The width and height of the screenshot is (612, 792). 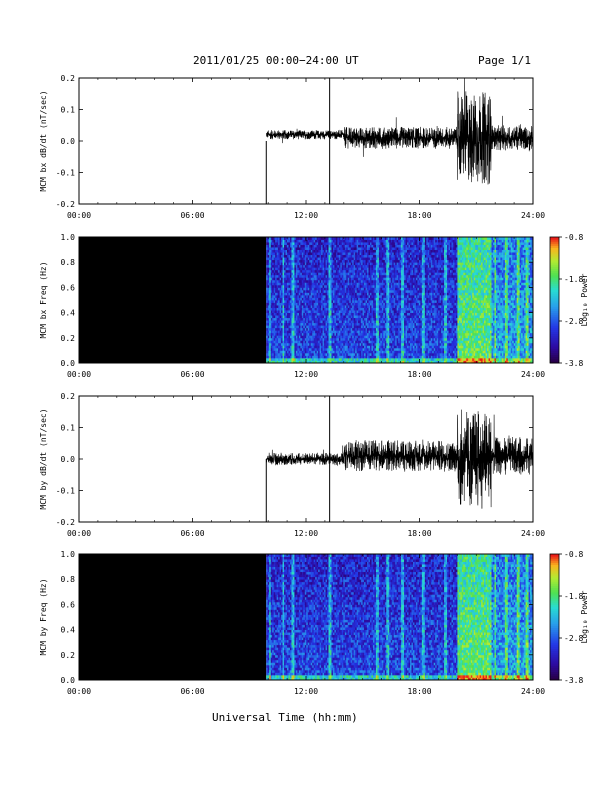 I want to click on by-spec-colorbar-tick-0: -0.8, so click(x=573, y=554).